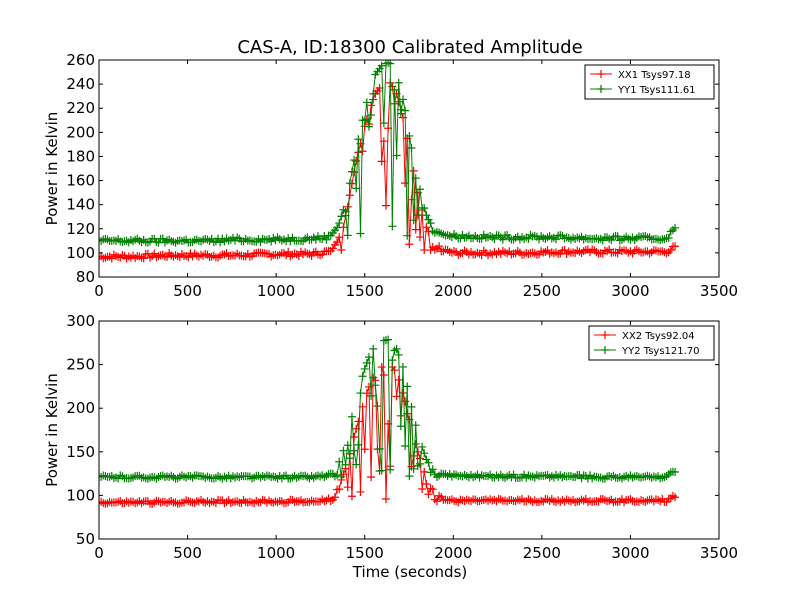 This screenshot has height=600, width=800. Describe the element at coordinates (80, 108) in the screenshot. I see `y-tick-label: 220` at that location.